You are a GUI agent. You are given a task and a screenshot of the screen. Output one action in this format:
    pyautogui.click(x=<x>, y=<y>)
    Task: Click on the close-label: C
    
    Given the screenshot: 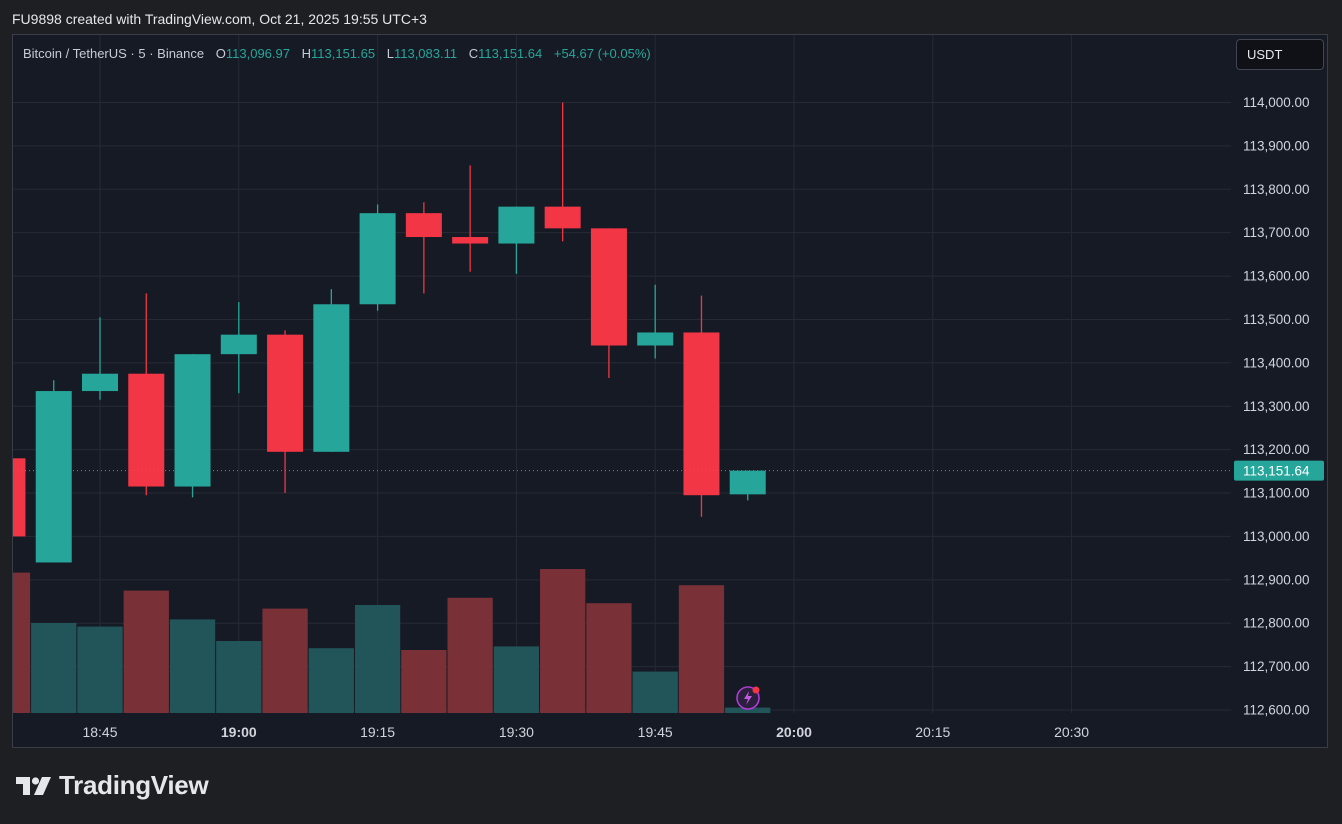 What is the action you would take?
    pyautogui.click(x=473, y=53)
    